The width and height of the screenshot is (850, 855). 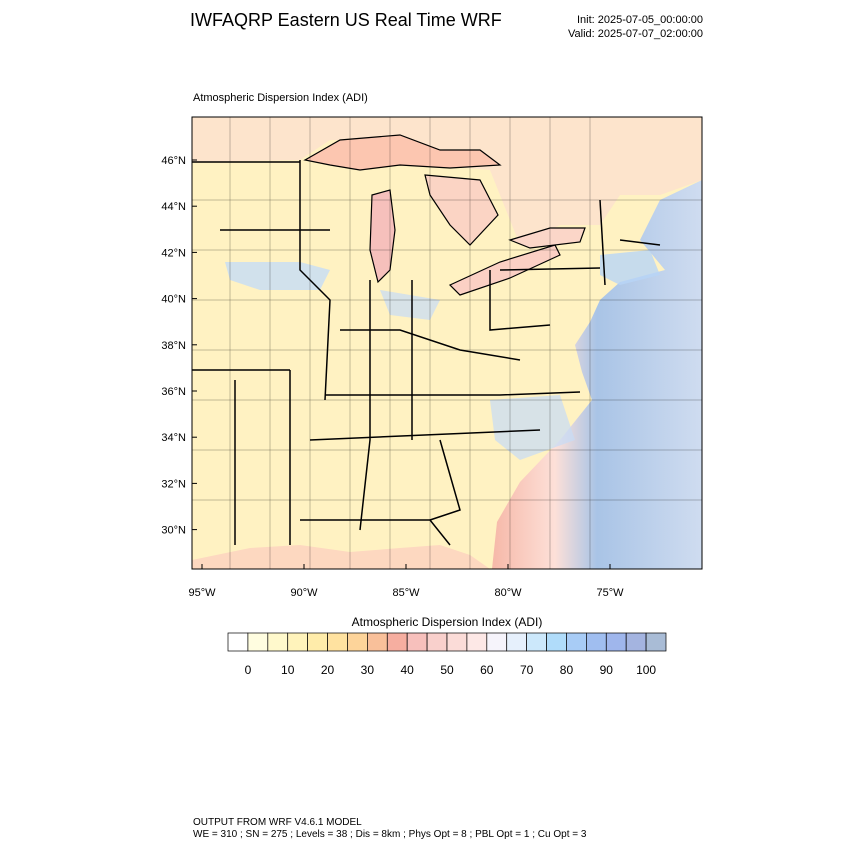 What do you see at coordinates (635, 34) in the screenshot?
I see `valid-time: Valid: 2025-07-07_02:00:00` at bounding box center [635, 34].